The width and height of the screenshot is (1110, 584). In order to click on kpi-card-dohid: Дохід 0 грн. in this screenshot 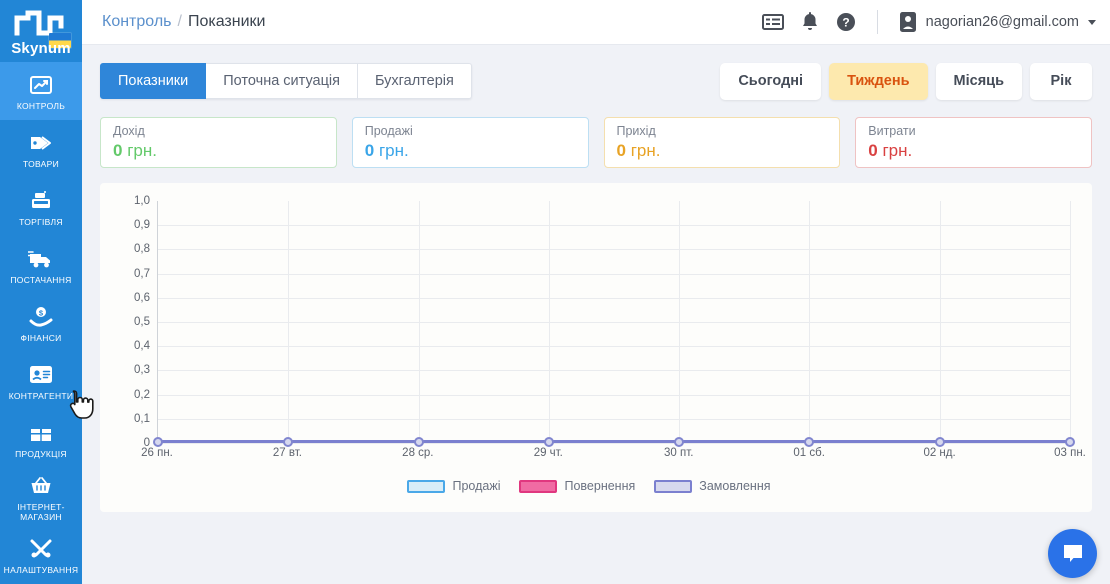, I will do `click(218, 142)`.